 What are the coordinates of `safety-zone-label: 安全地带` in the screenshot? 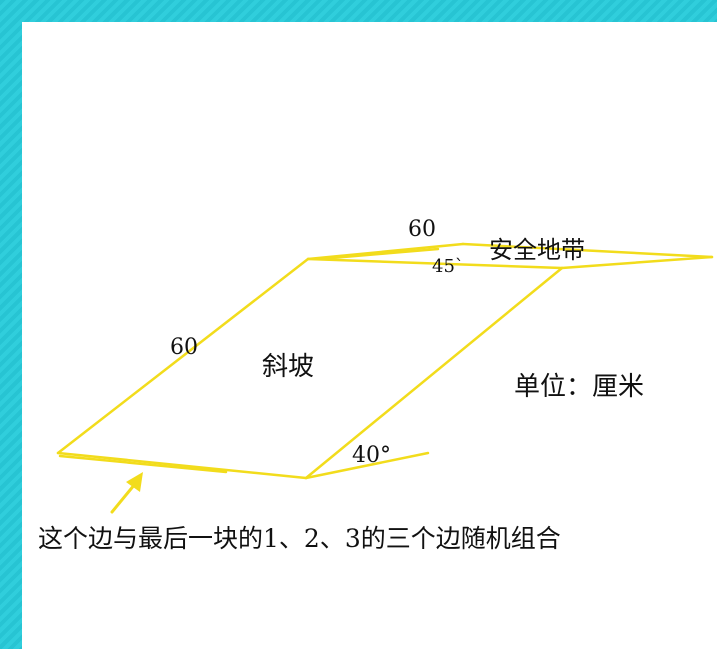 It's located at (537, 250).